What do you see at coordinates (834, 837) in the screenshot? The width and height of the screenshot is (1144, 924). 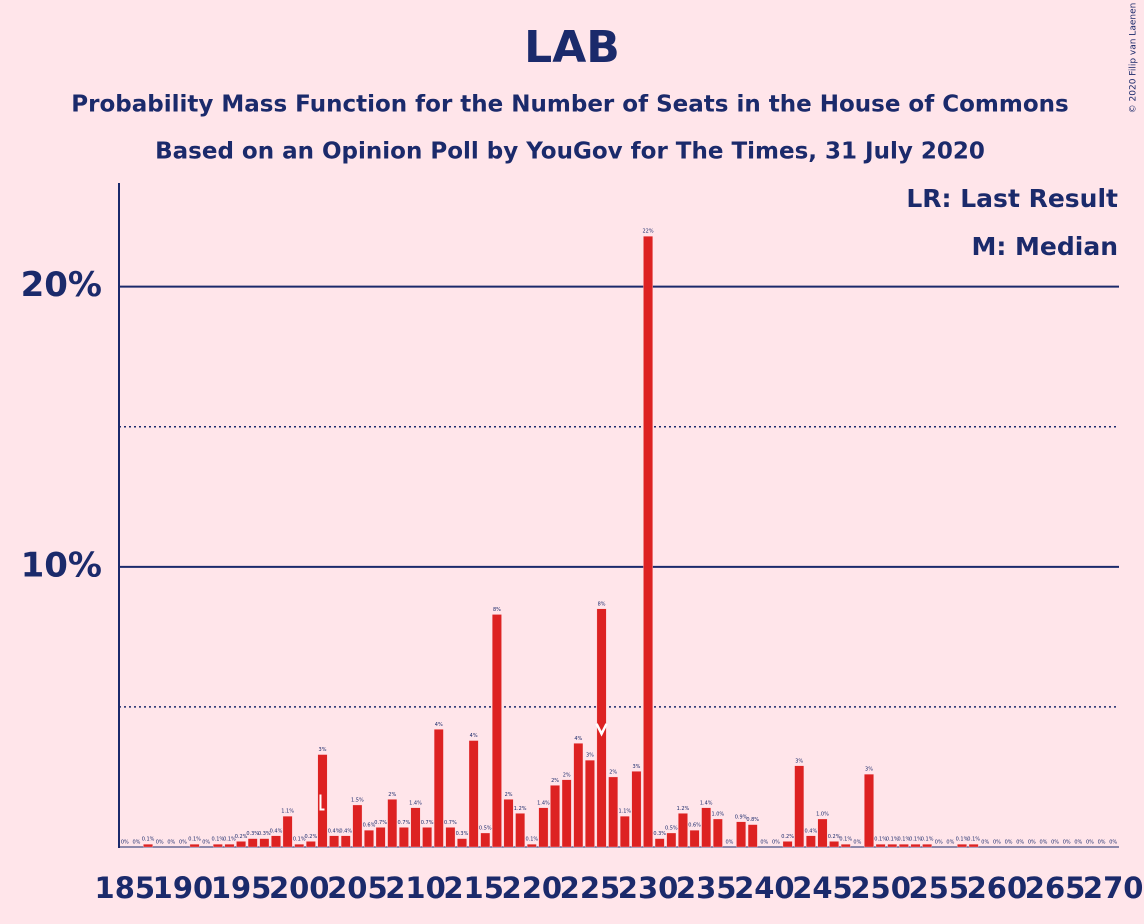 I see `value-label: 0.2%` at bounding box center [834, 837].